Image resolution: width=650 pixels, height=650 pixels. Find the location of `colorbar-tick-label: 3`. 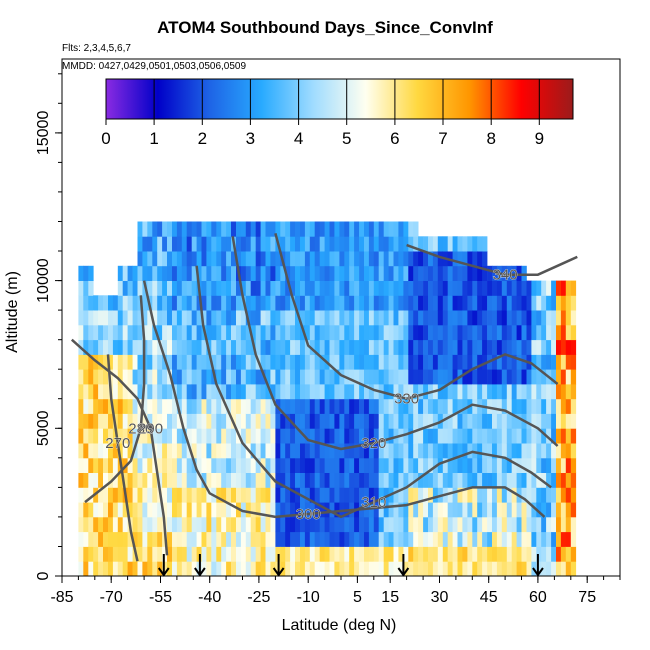

colorbar-tick-label: 3 is located at coordinates (250, 138).